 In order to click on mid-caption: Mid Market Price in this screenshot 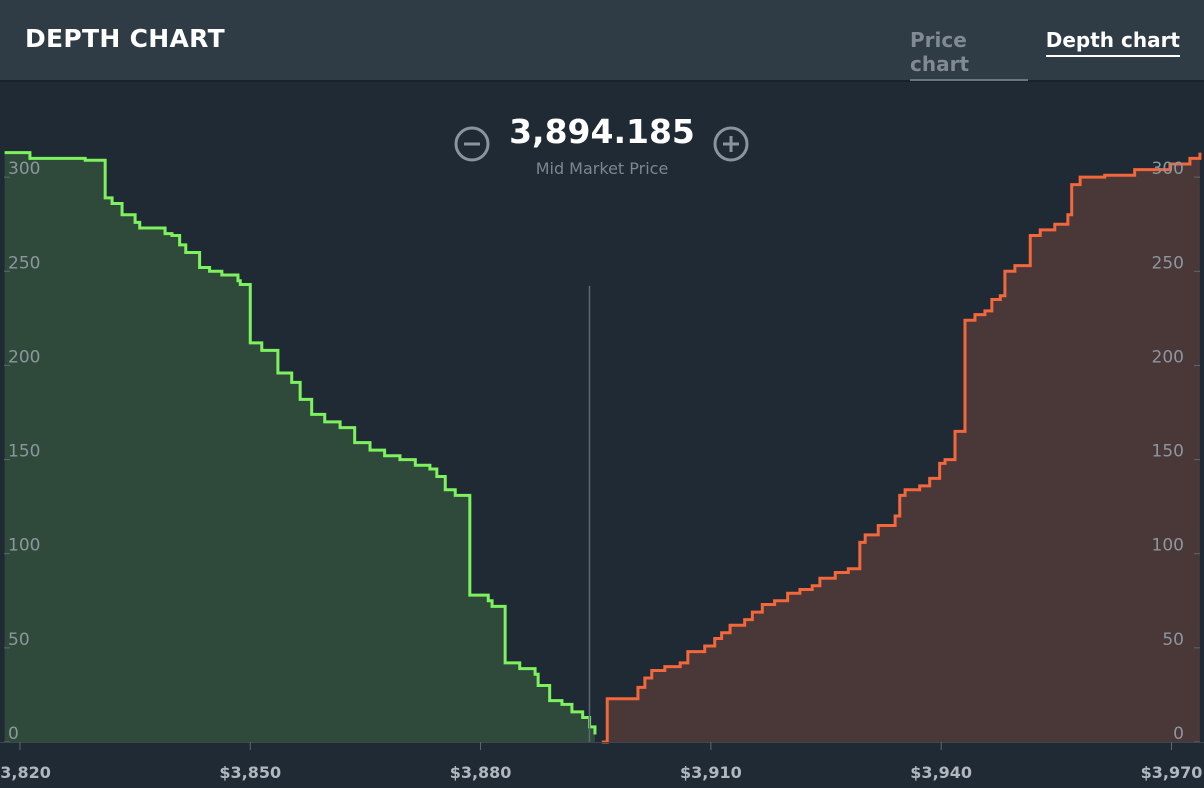, I will do `click(602, 168)`.